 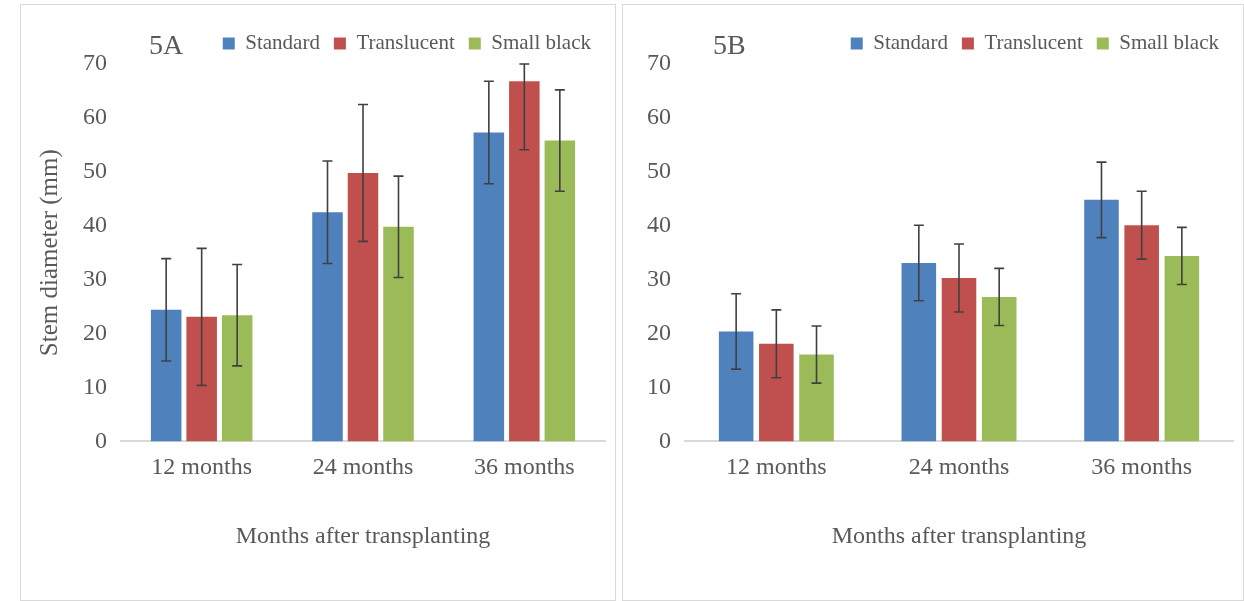 I want to click on chart-title: 5A, so click(x=166, y=45).